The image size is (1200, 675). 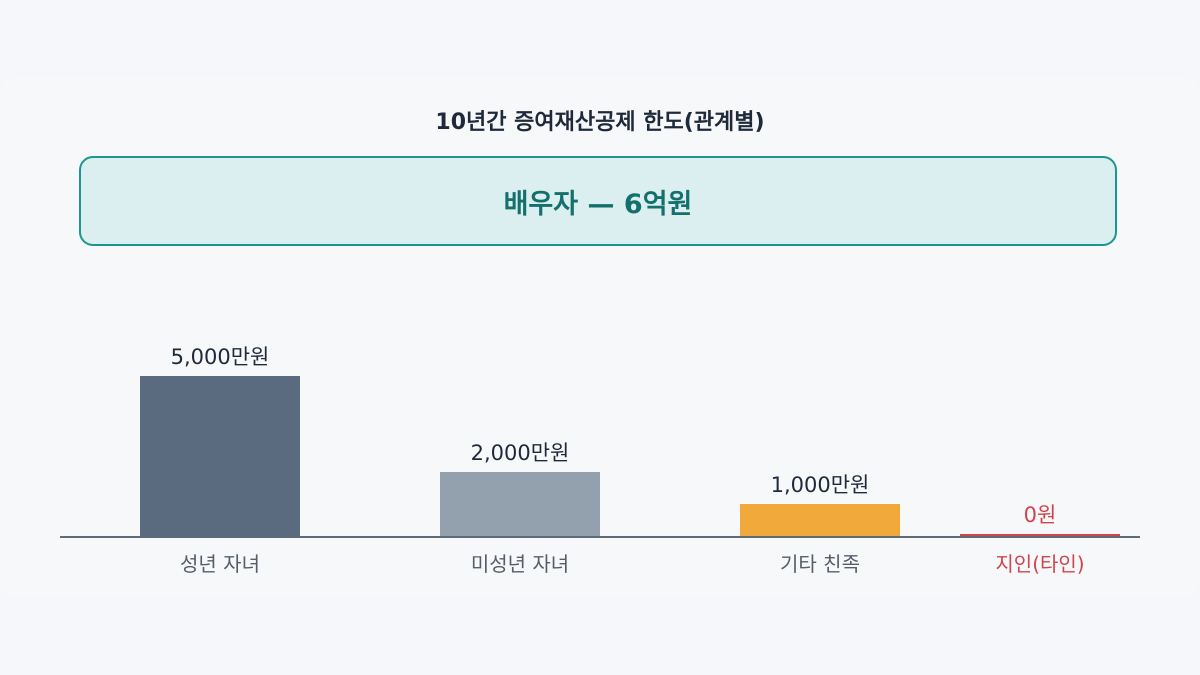 I want to click on spouse-banner: 배우자 — 6억원, so click(x=598, y=201).